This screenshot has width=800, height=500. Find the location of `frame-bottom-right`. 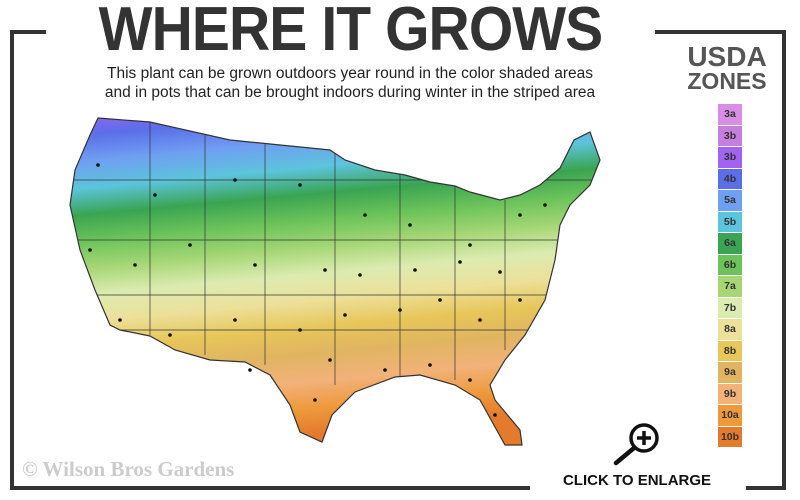

frame-bottom-right is located at coordinates (766, 488).